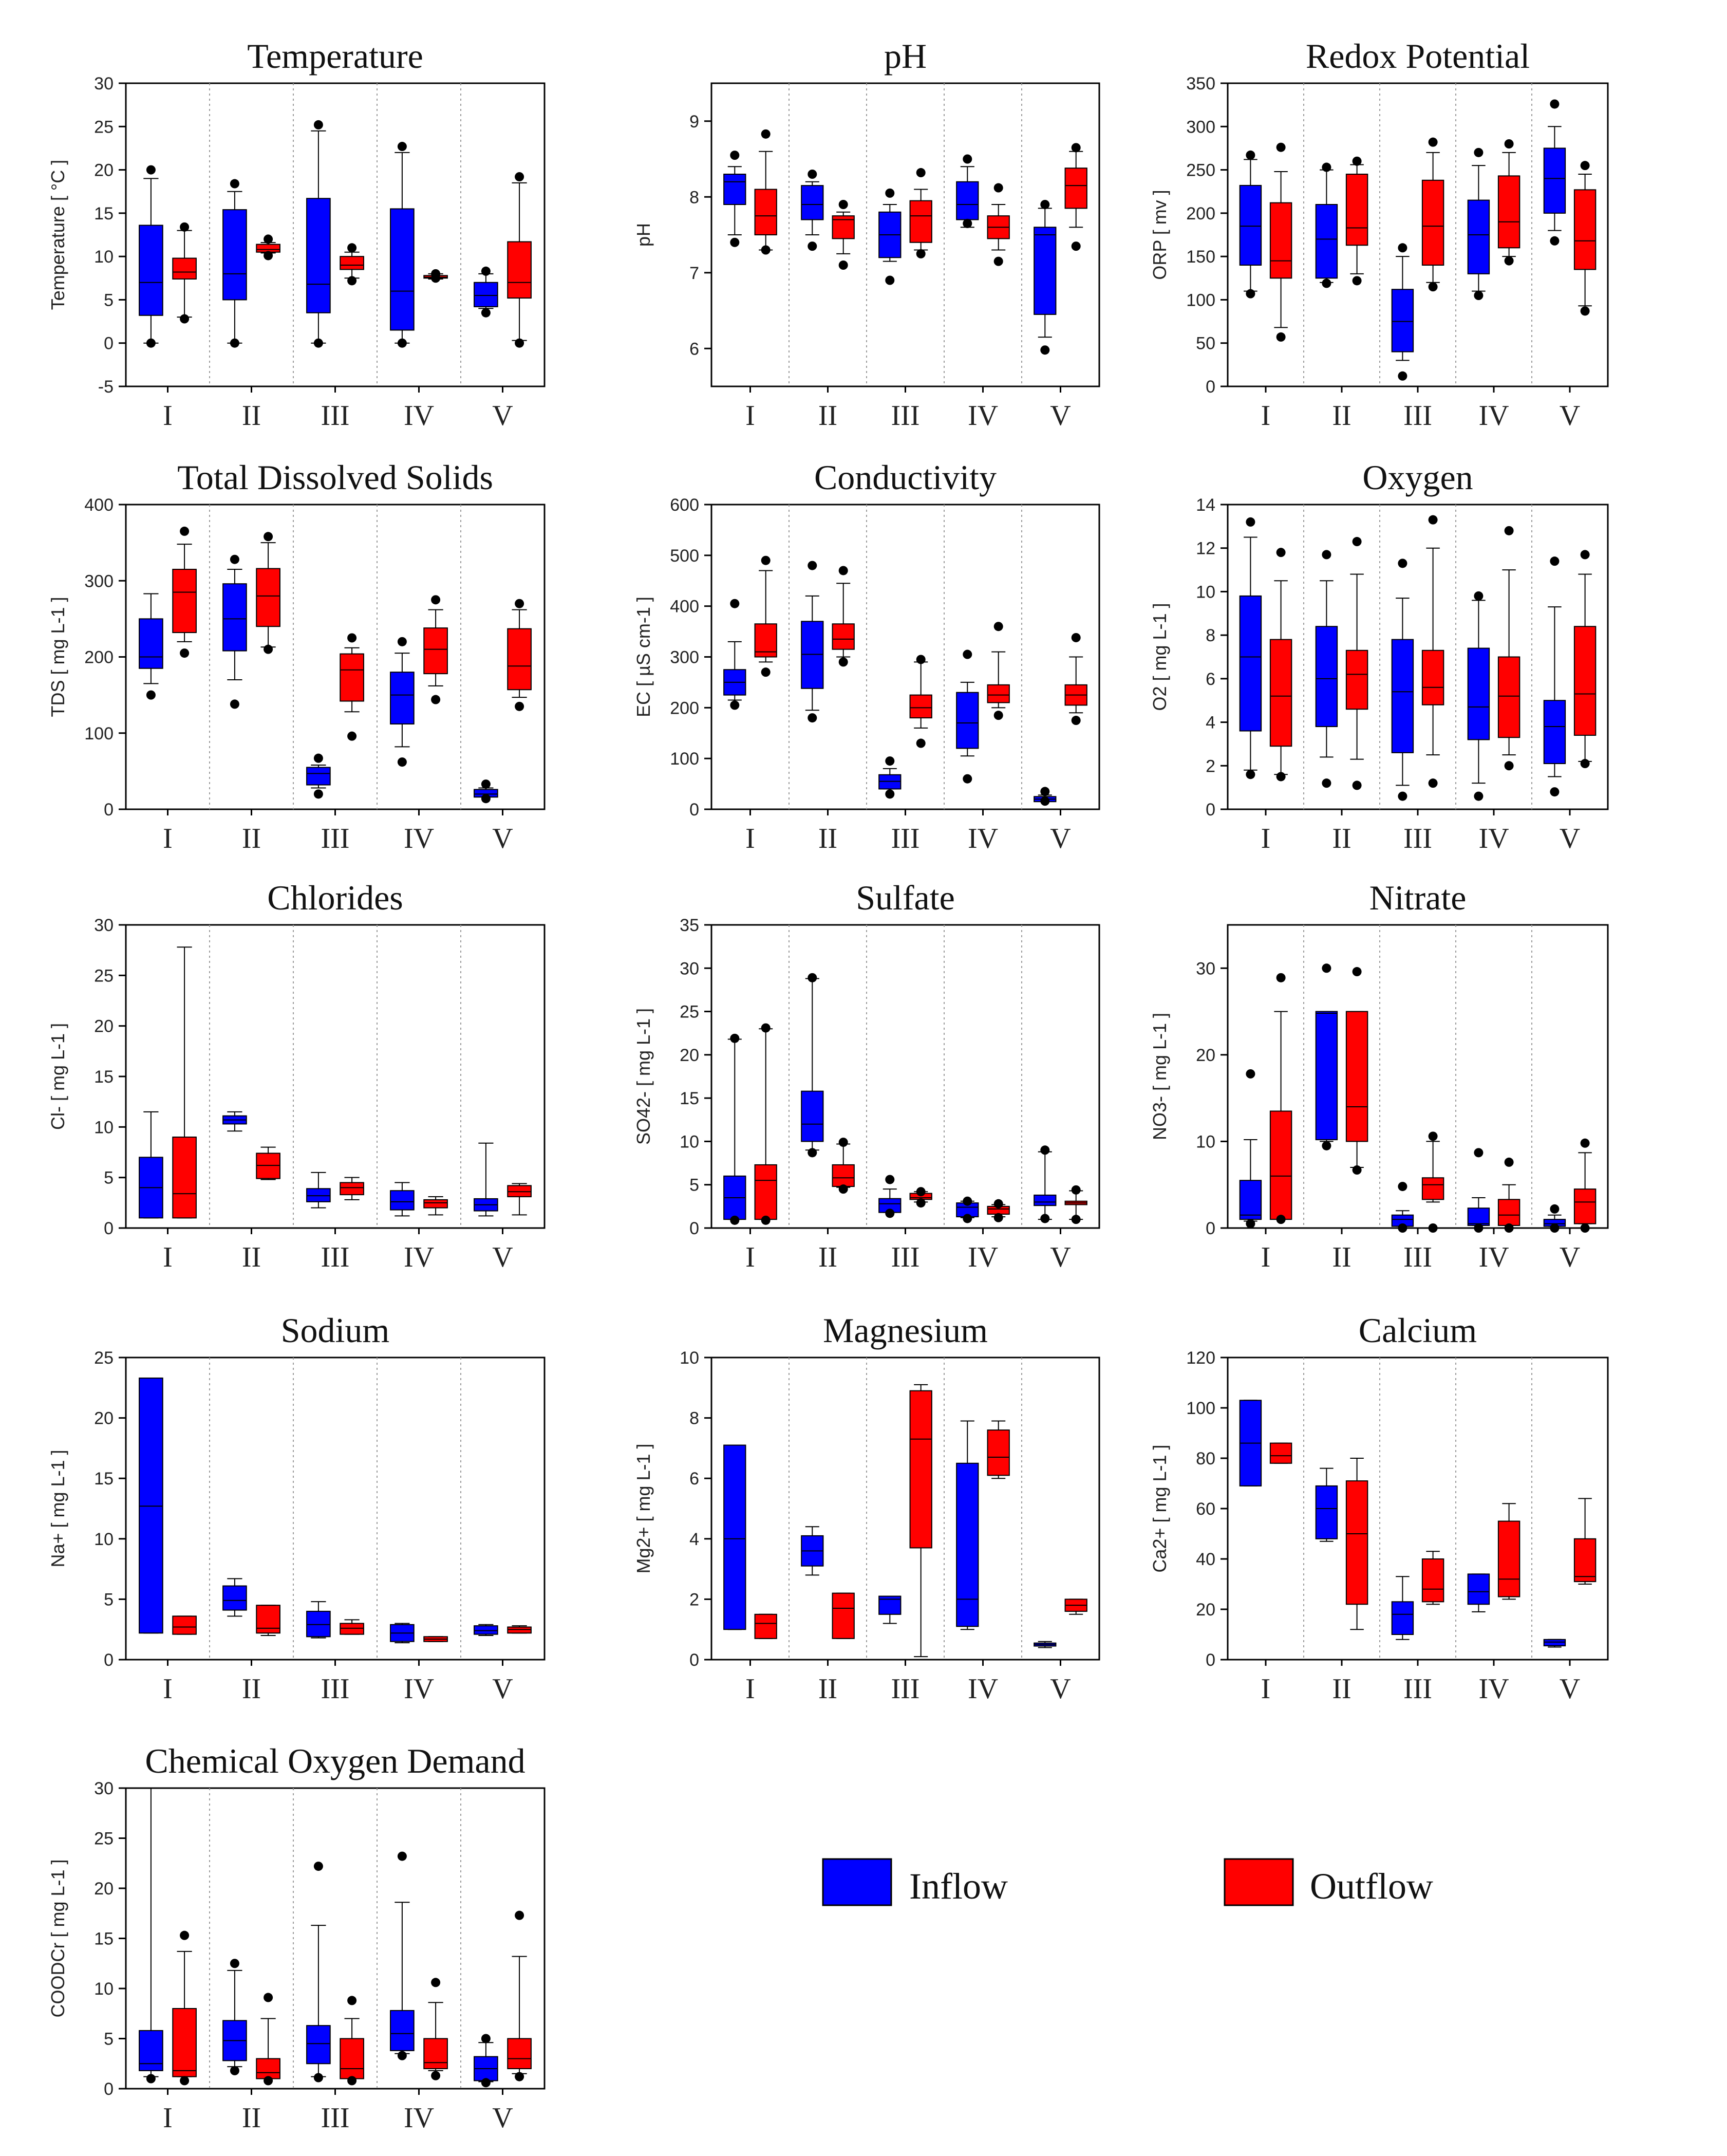 The width and height of the screenshot is (1727, 2156). What do you see at coordinates (1418, 56) in the screenshot?
I see `chart-title: Redox Potential` at bounding box center [1418, 56].